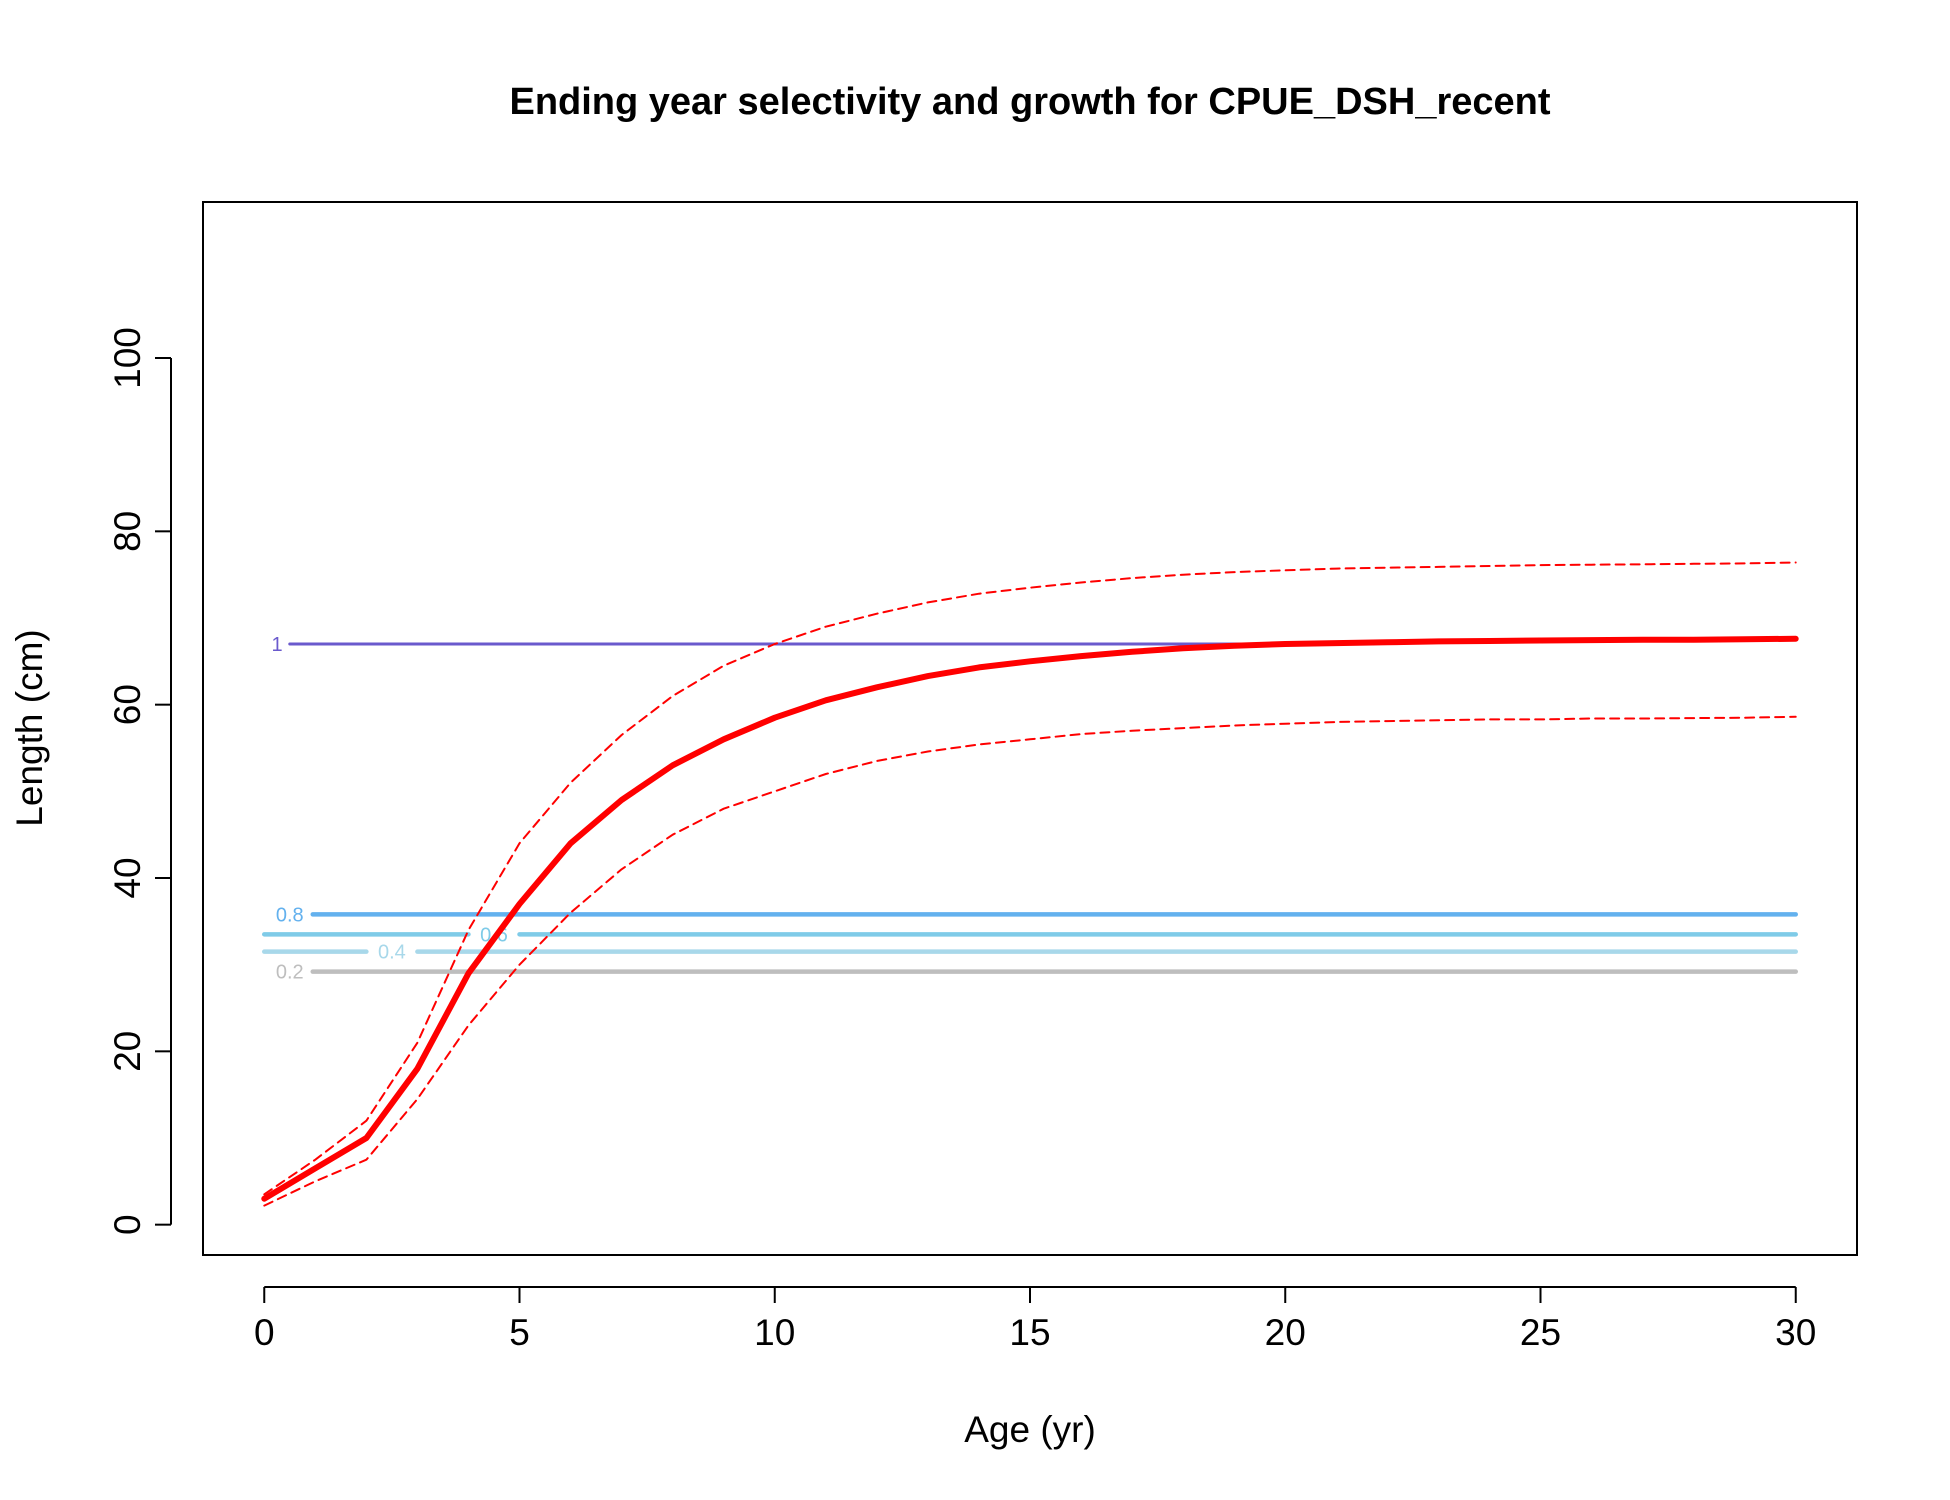 This screenshot has width=1950, height=1500. Describe the element at coordinates (290, 915) in the screenshot. I see `selectivity-contour-label: 0.8` at that location.